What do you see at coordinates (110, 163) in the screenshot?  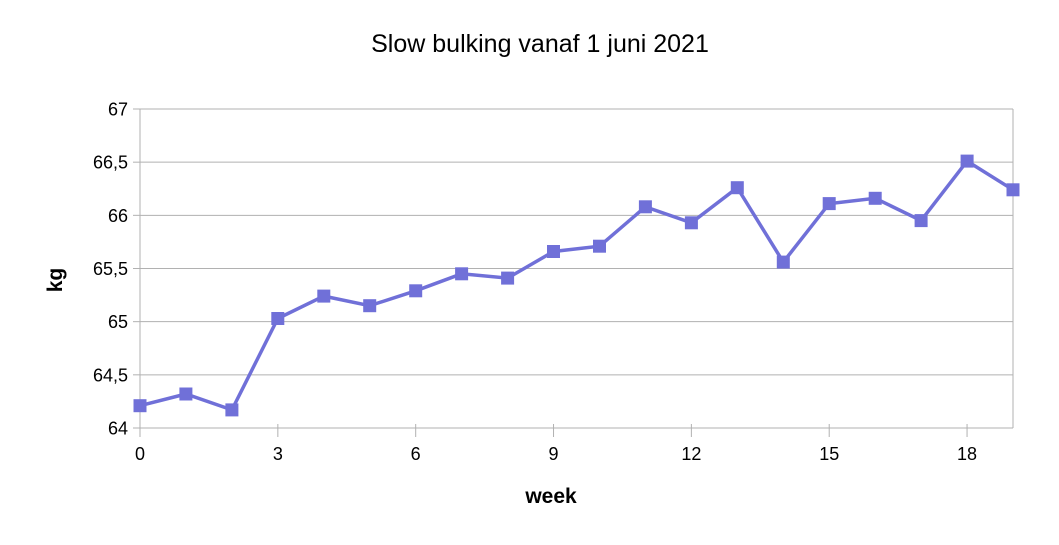 I see `y-tick-label: 66,5` at bounding box center [110, 163].